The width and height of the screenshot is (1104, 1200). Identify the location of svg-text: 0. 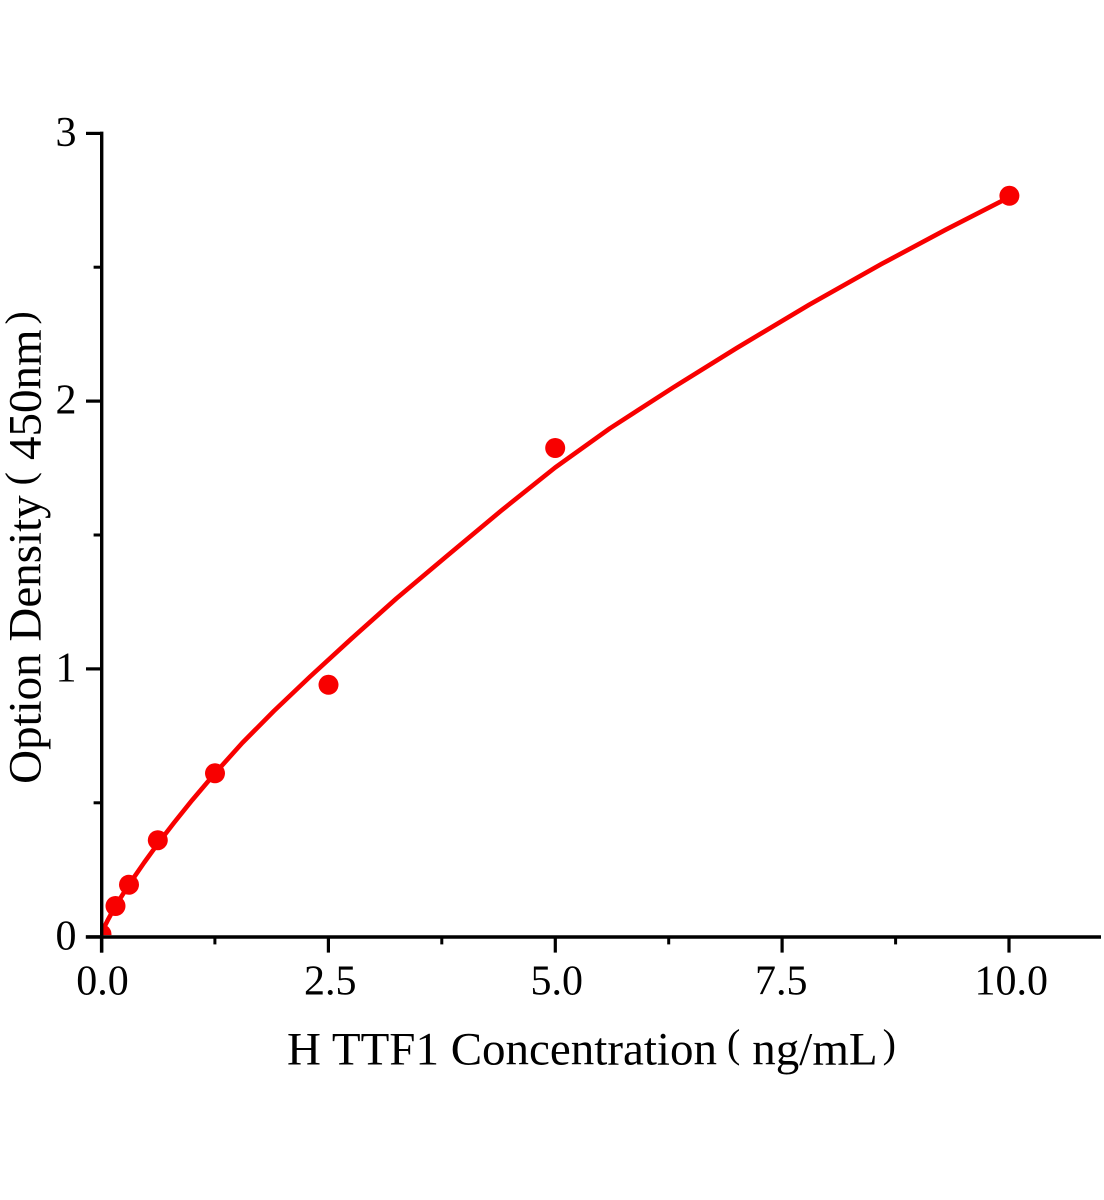
(66, 936).